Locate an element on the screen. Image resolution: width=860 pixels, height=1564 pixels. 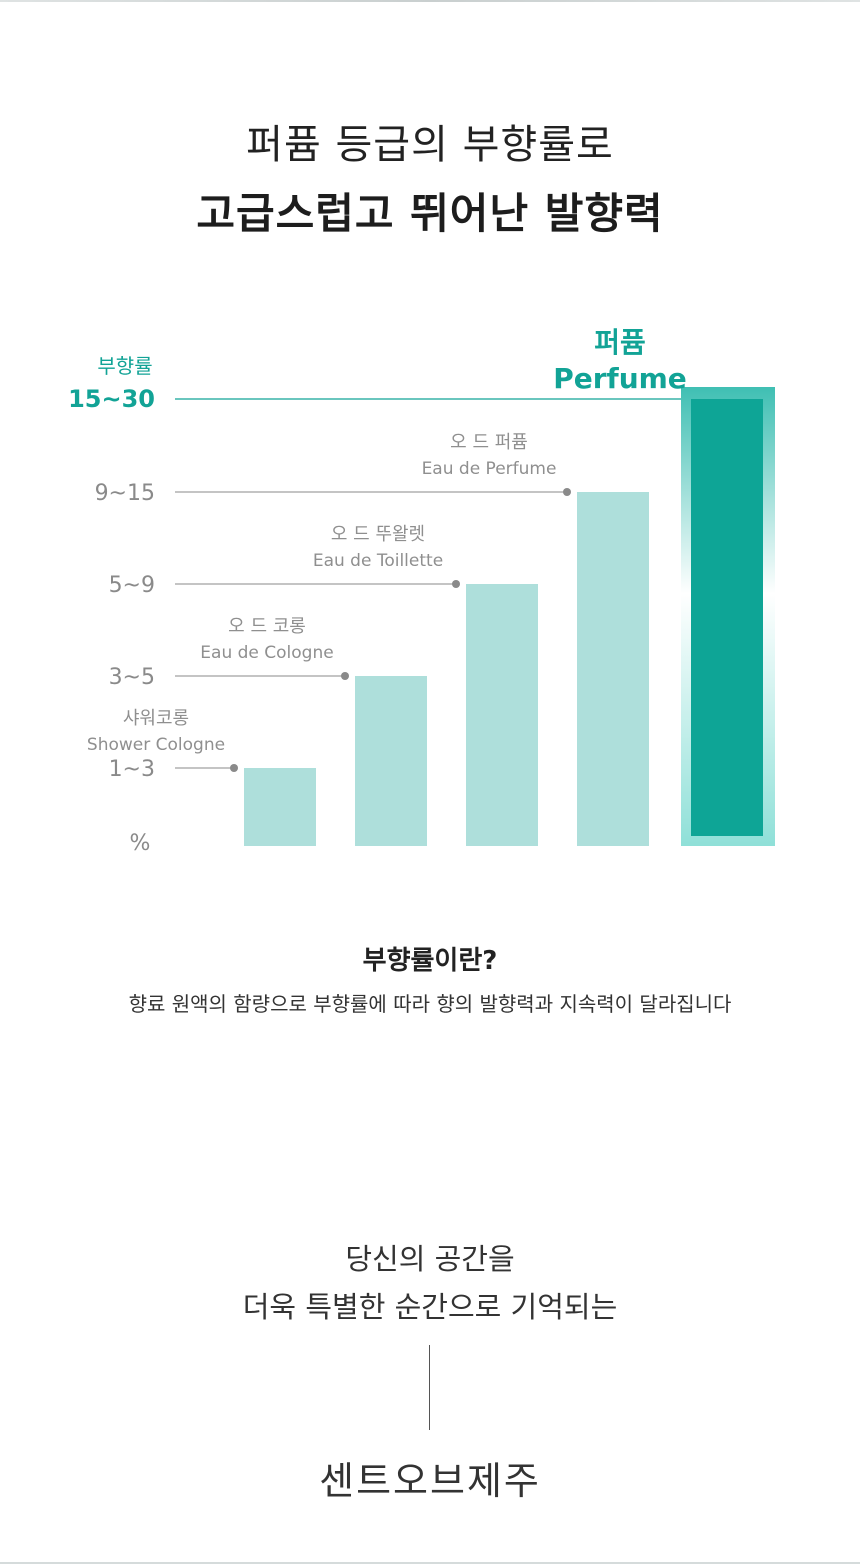
category-en-2: Eau de Cologne is located at coordinates (266, 653).